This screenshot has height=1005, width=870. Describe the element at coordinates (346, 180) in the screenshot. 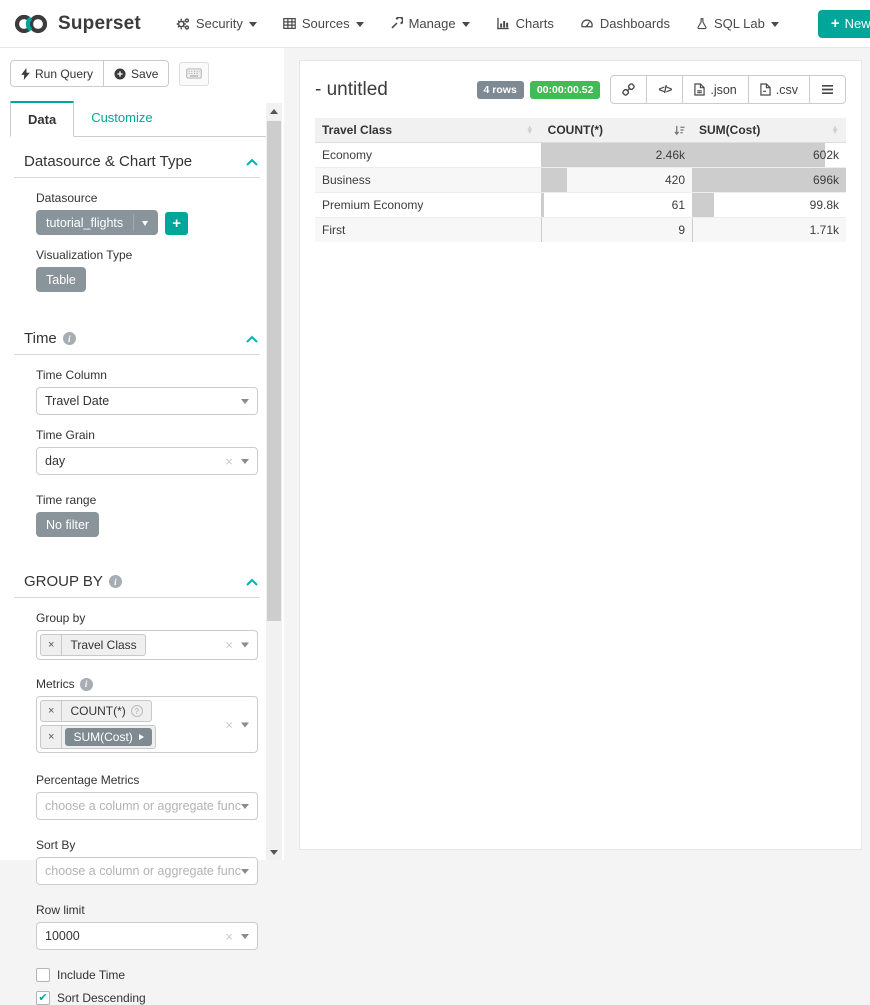

I see `cell-travel-class: Business` at that location.